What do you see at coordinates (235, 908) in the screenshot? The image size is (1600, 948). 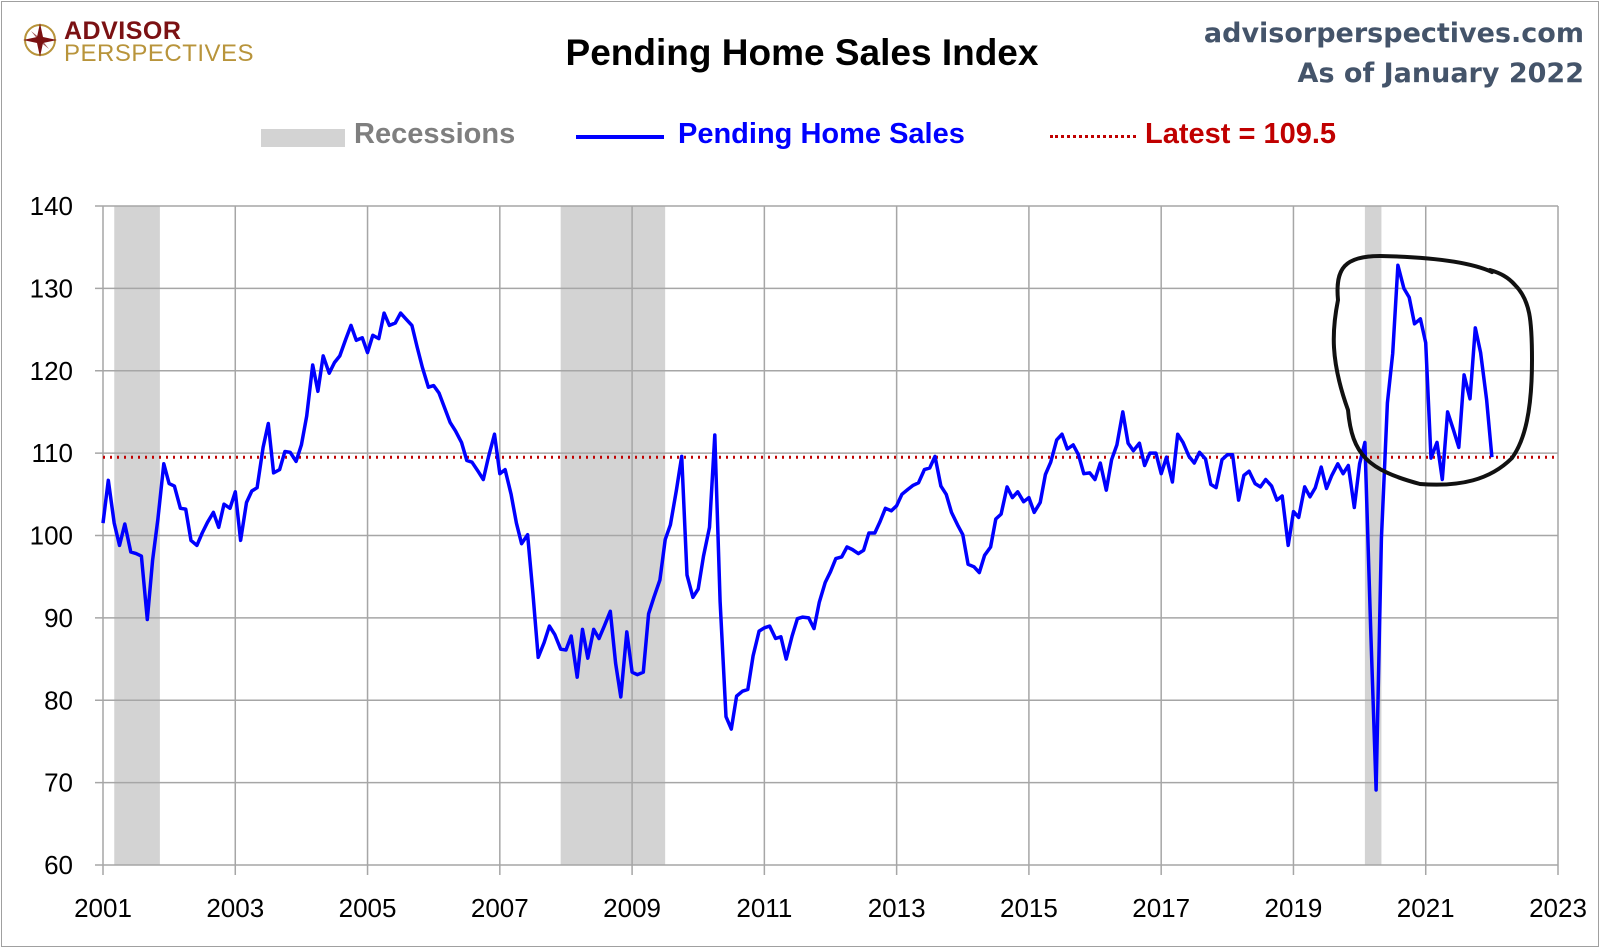 I see `x-tick-label: 2003` at bounding box center [235, 908].